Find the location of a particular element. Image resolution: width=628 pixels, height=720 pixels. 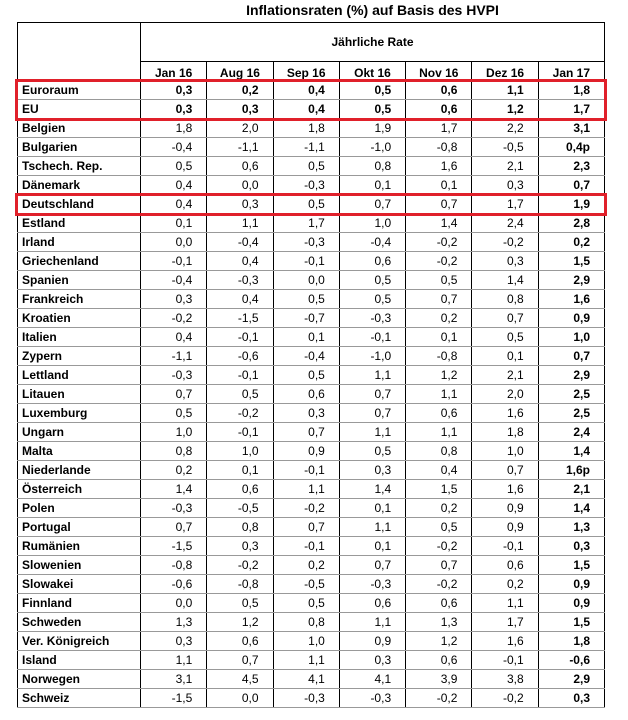

cell-value: -0,1 is located at coordinates (173, 261).